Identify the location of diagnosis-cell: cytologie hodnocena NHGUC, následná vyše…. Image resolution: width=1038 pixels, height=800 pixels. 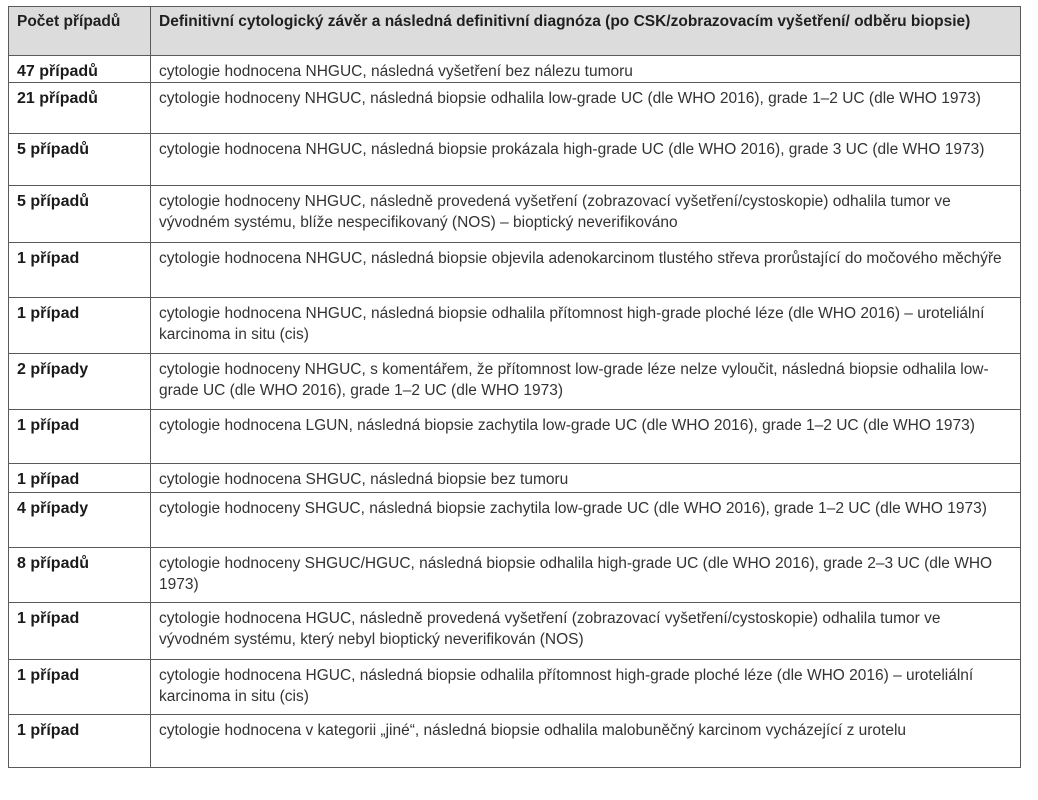
(585, 69).